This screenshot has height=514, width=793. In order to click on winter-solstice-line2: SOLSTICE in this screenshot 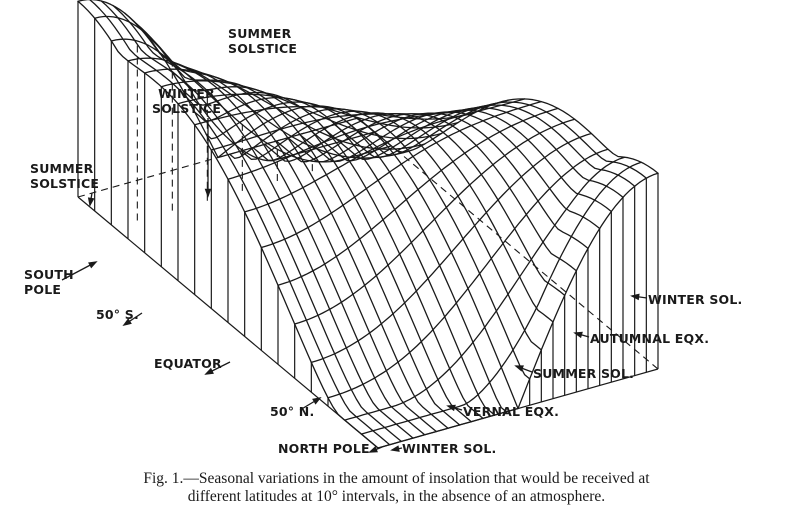, I will do `click(187, 108)`.